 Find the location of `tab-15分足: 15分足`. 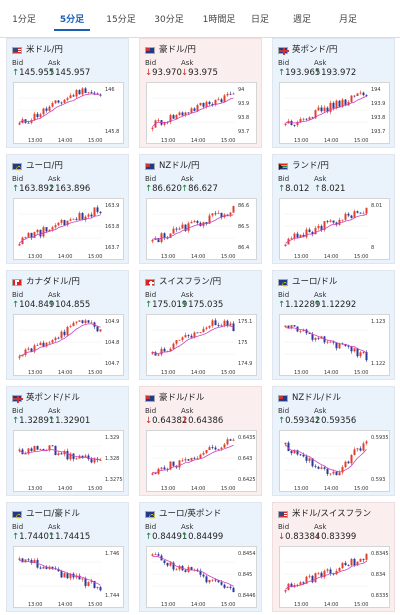

tab-15分足: 15分足 is located at coordinates (121, 20).